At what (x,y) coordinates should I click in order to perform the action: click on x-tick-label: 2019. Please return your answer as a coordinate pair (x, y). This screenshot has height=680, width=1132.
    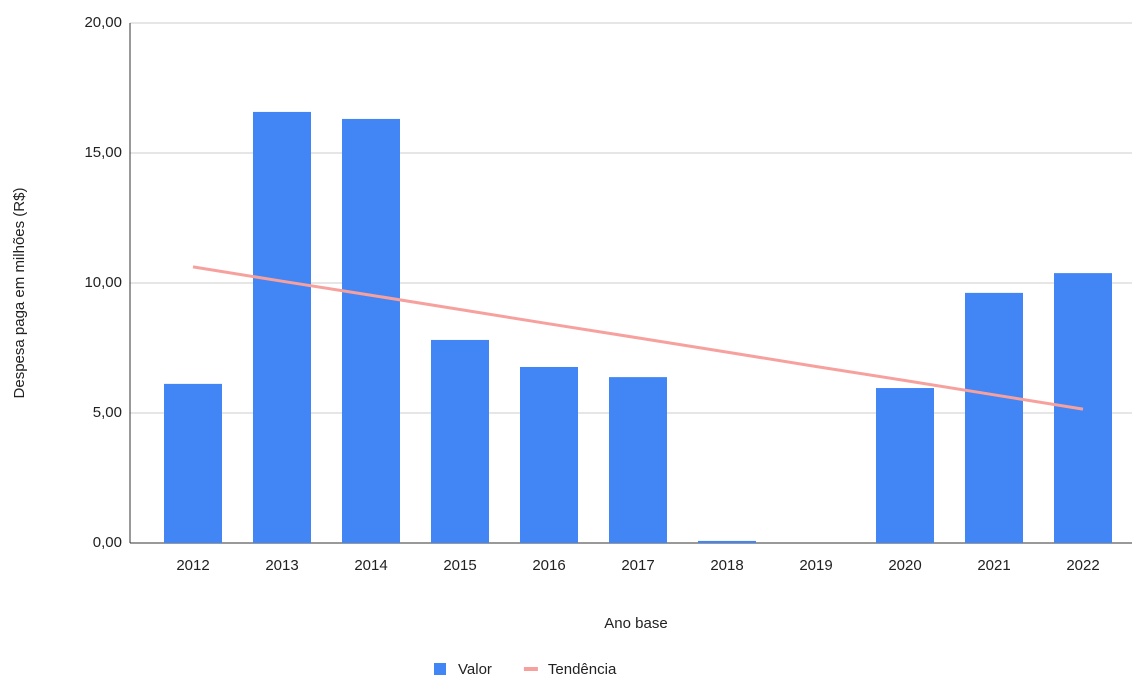
    Looking at the image, I should click on (815, 565).